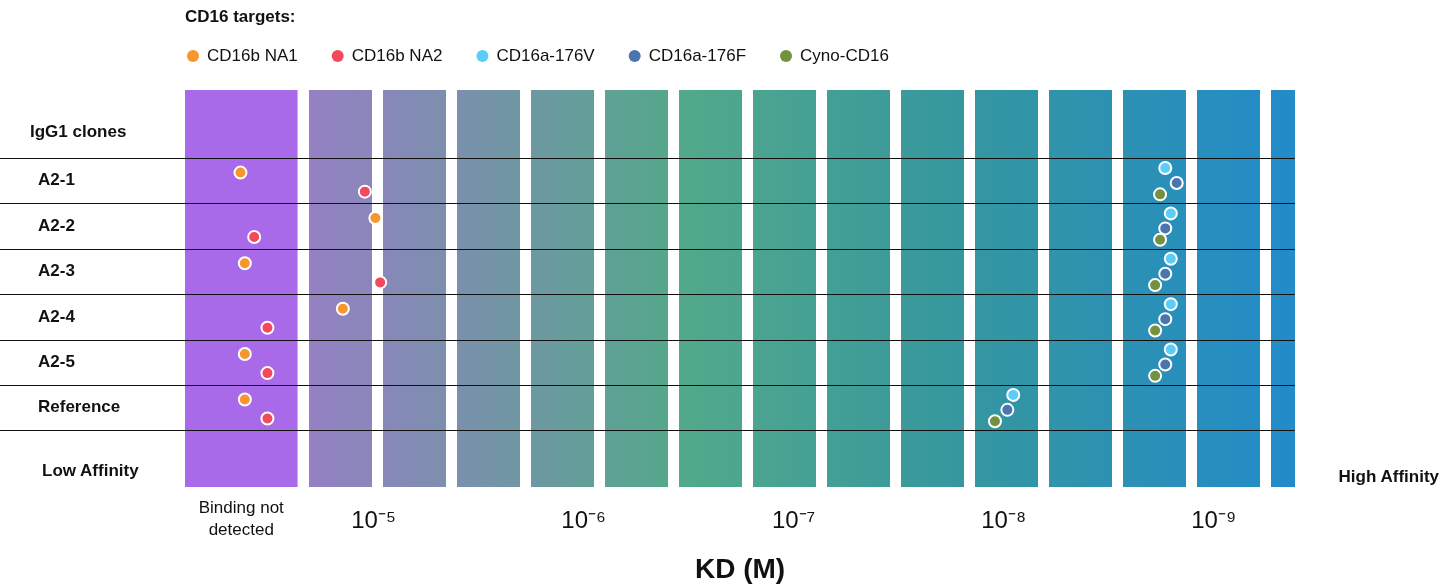  I want to click on x-tick-label: 10⁻⁶, so click(583, 519).